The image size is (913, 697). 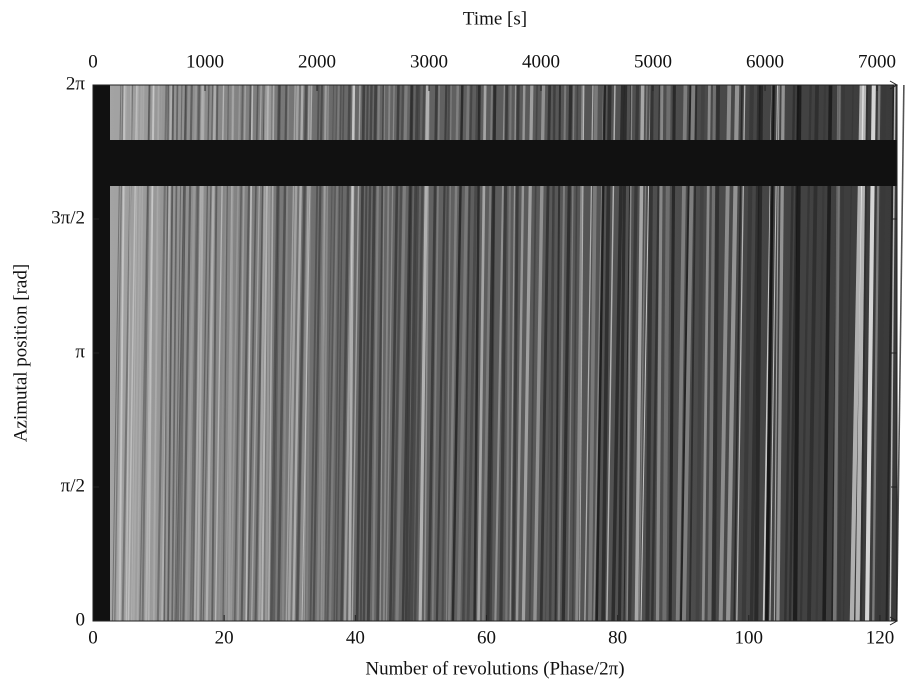 I want to click on x2-tick-label: 4000, so click(x=541, y=61).